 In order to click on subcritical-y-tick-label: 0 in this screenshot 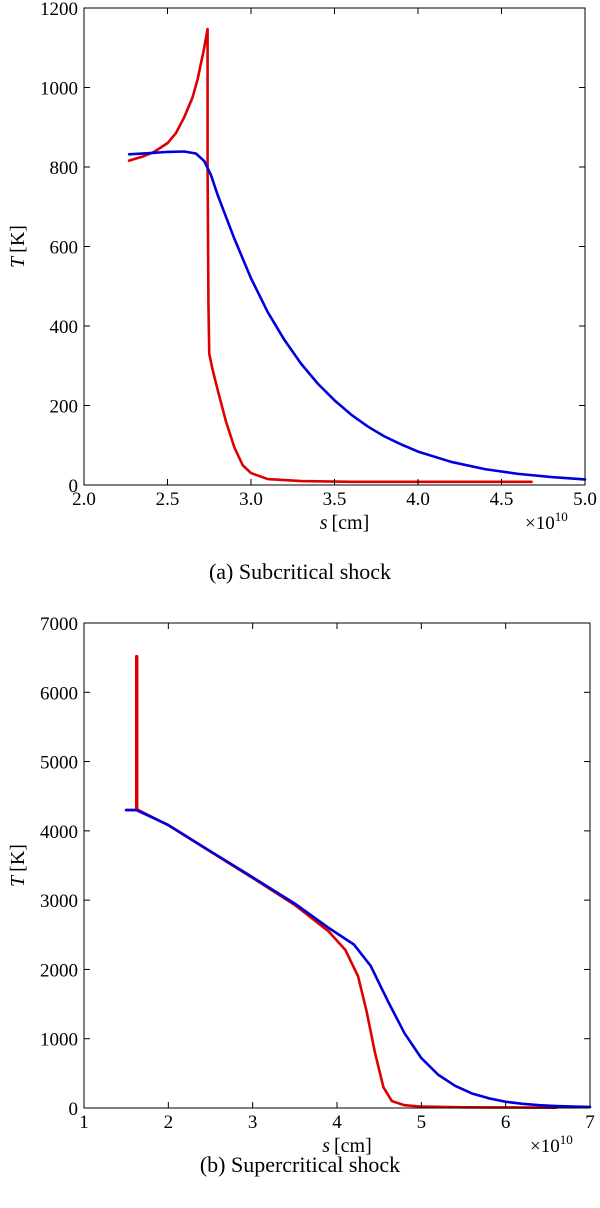, I will do `click(74, 486)`.